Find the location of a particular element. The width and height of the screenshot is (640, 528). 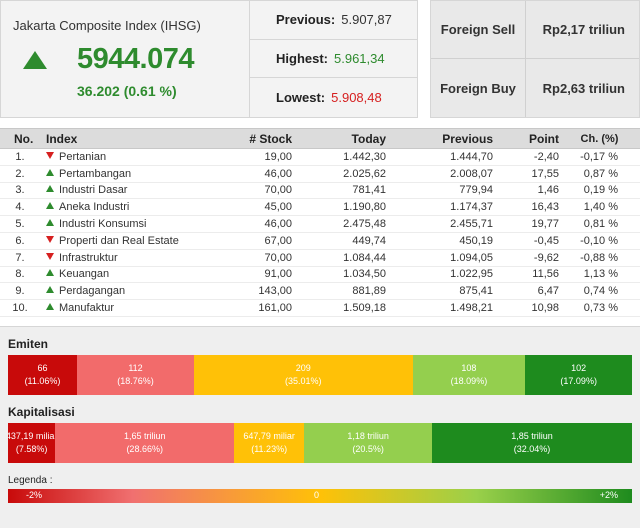

cell-no: 8. is located at coordinates (20, 275).